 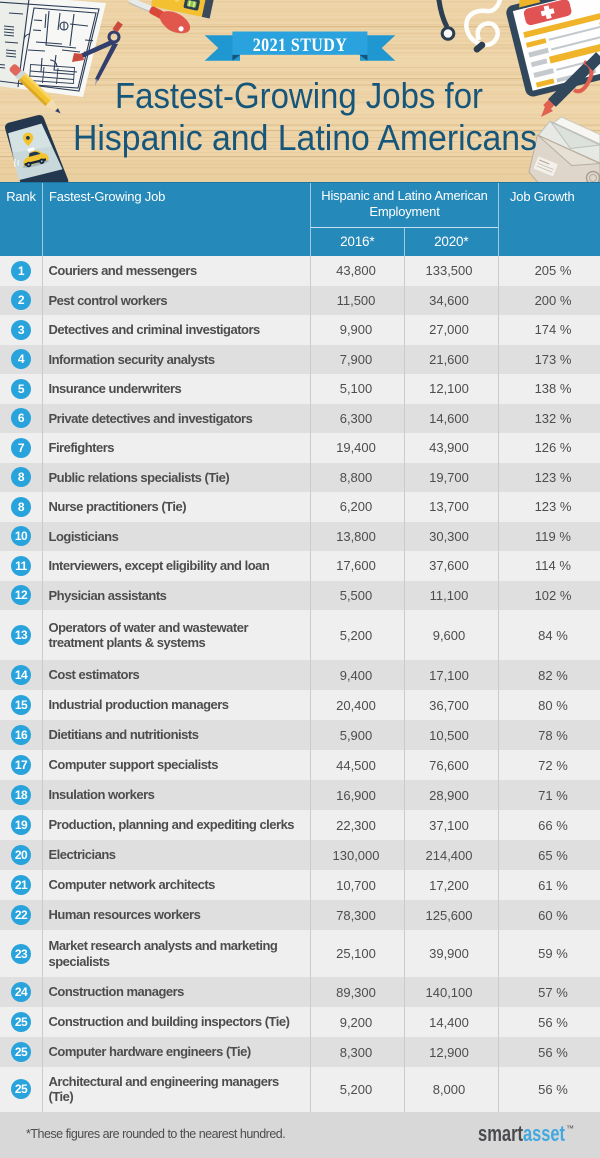 I want to click on svg-text: smart, so click(x=501, y=1133).